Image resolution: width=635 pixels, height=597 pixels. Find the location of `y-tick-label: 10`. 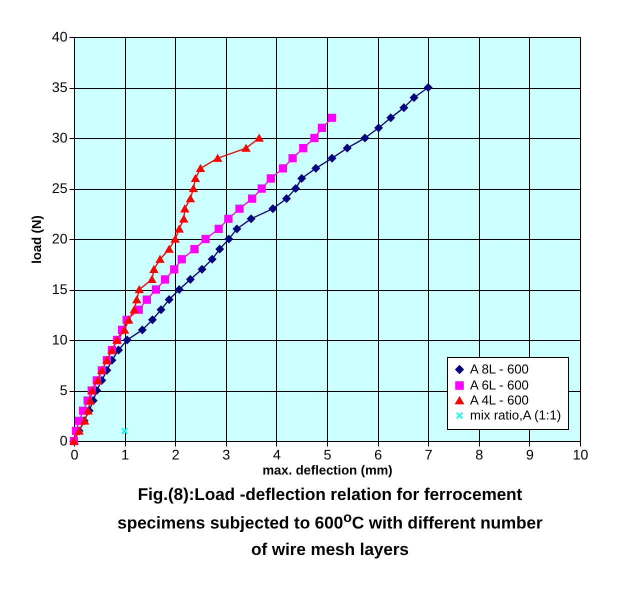

y-tick-label: 10 is located at coordinates (60, 340).